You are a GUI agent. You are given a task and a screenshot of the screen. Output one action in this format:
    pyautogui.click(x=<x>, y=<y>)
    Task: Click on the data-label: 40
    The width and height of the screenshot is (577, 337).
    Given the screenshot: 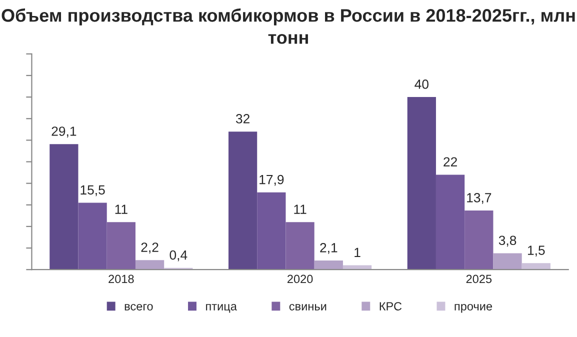 What is the action you would take?
    pyautogui.click(x=421, y=84)
    